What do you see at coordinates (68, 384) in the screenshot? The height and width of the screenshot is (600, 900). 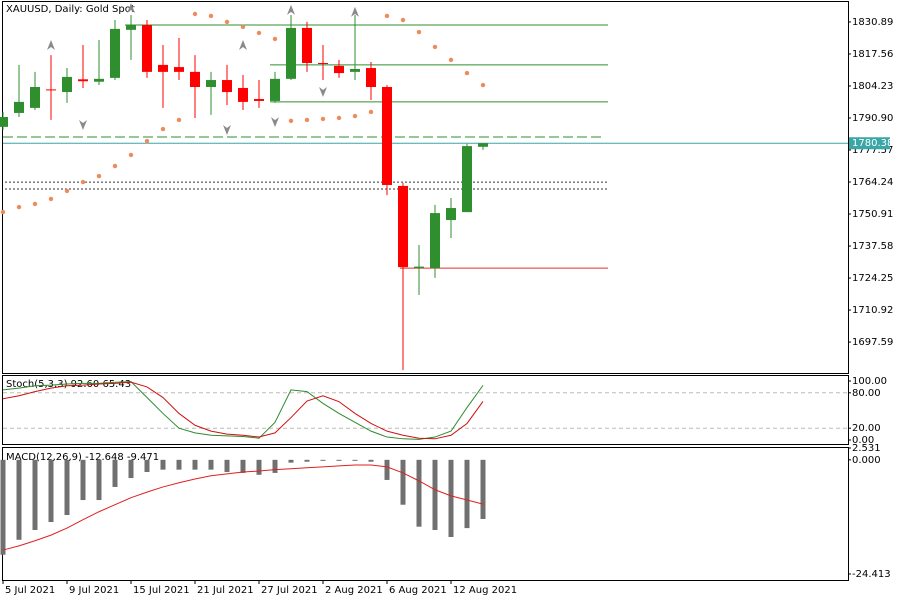 I see `stoch-title: Stoch(5,3,3) 92.60 65.43` at bounding box center [68, 384].